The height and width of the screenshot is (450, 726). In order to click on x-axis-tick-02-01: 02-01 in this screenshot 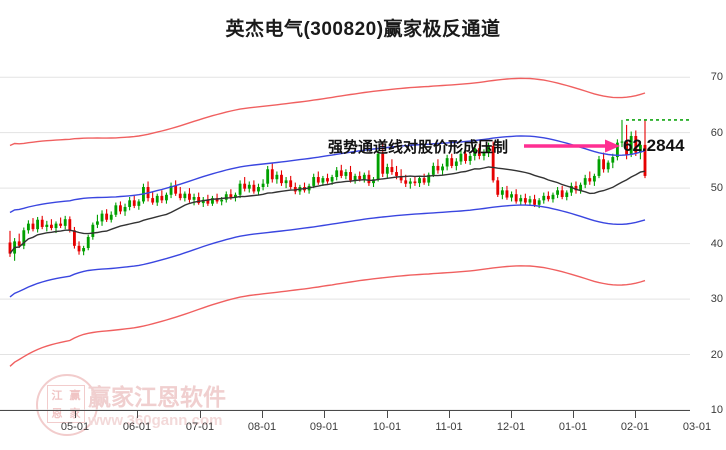, I will do `click(635, 427)`.